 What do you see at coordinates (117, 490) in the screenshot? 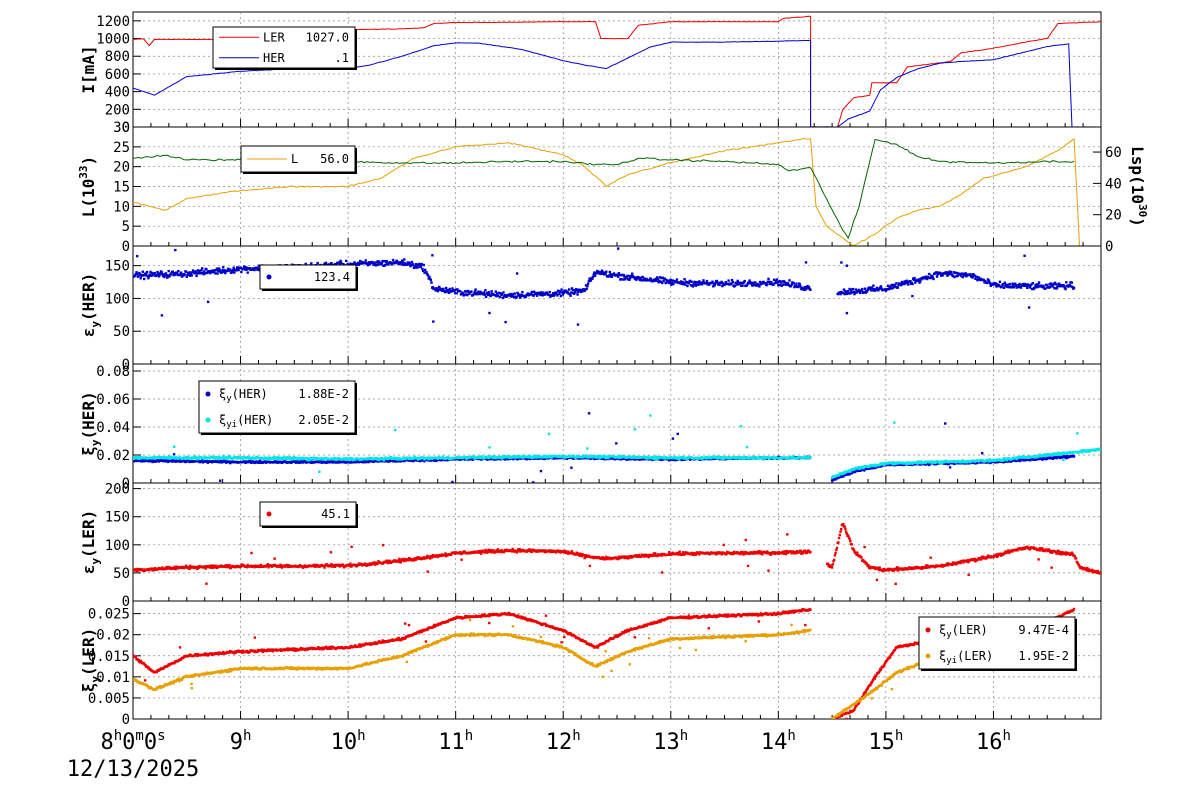
I see `y-tick-label: 200` at bounding box center [117, 490].